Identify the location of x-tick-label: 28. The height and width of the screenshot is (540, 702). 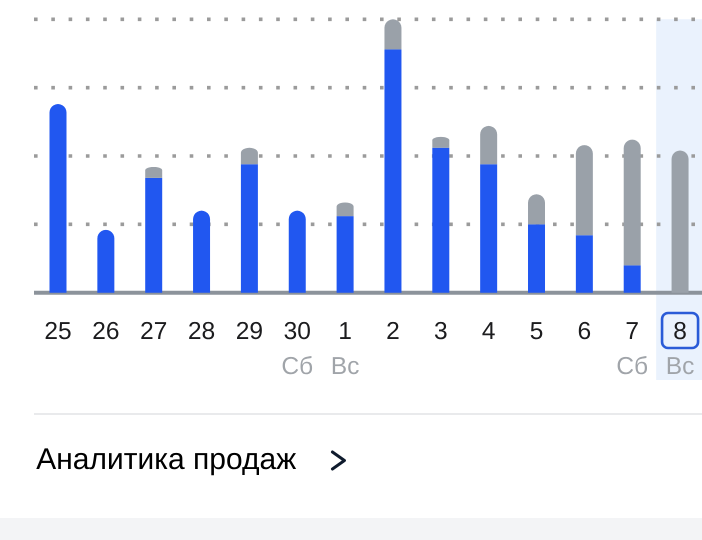
(201, 331).